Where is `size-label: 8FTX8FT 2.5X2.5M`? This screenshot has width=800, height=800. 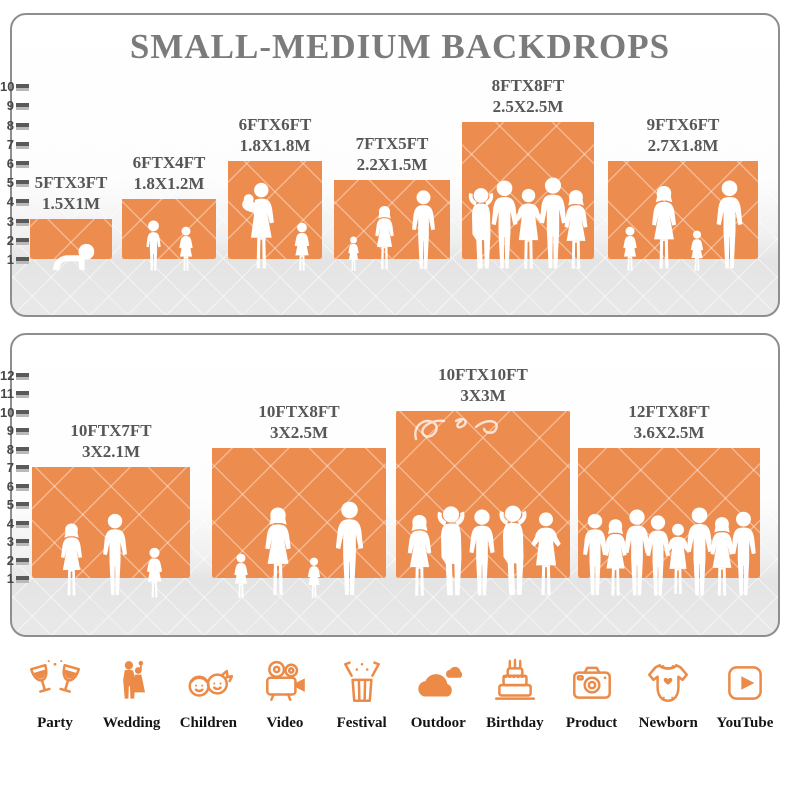
size-label: 8FTX8FT 2.5X2.5M is located at coordinates (528, 96).